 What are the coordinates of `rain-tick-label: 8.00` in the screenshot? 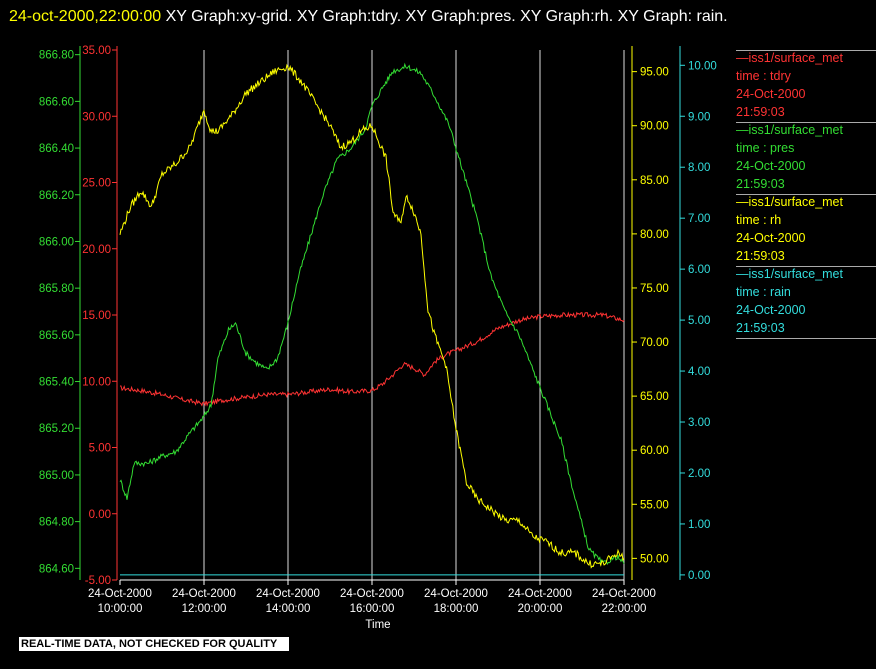 It's located at (699, 168).